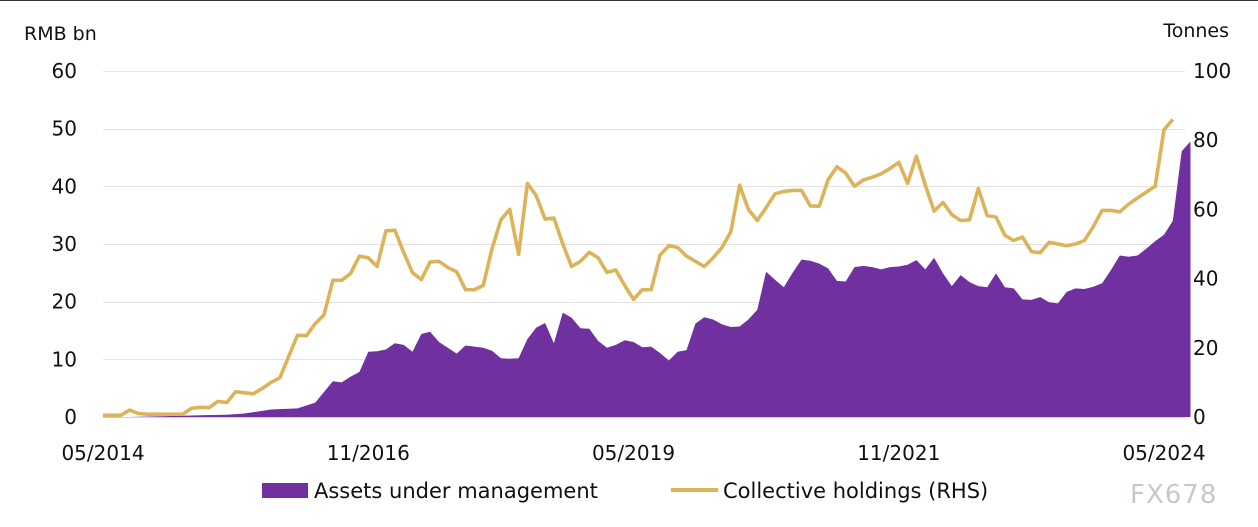  Describe the element at coordinates (1205, 209) in the screenshot. I see `right-tick-label: 60` at that location.